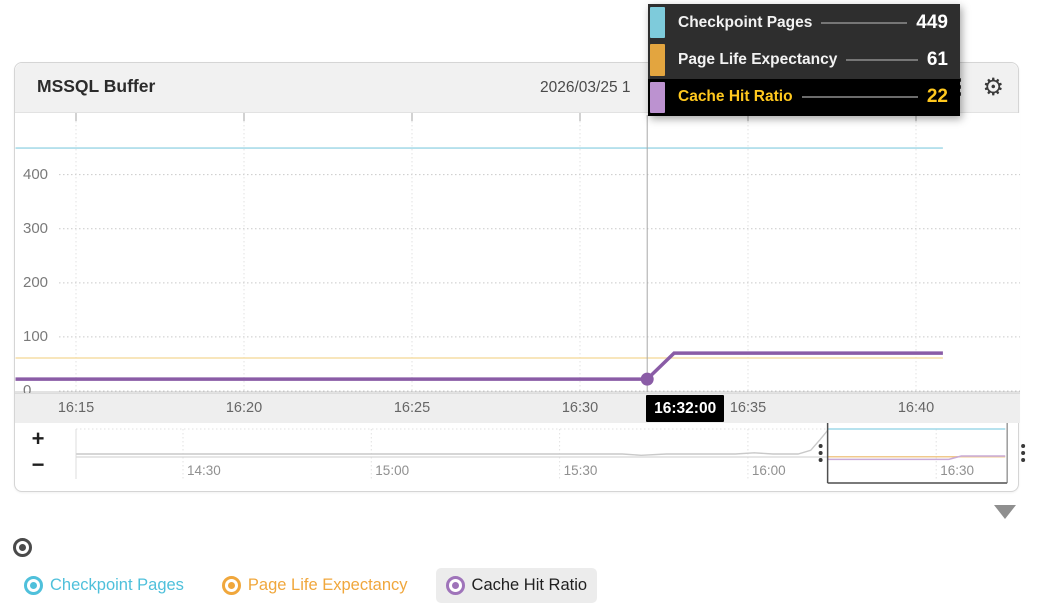 This screenshot has height=615, width=1038. I want to click on x-axis-label: 16:25, so click(412, 408).